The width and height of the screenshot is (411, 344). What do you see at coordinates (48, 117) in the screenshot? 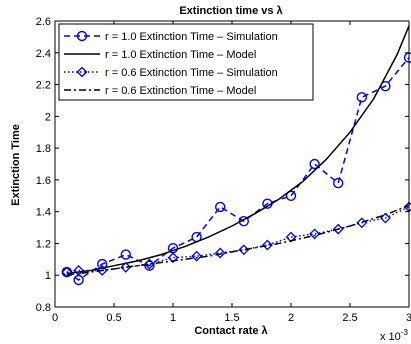
I see `y-tick-label: 2` at bounding box center [48, 117].